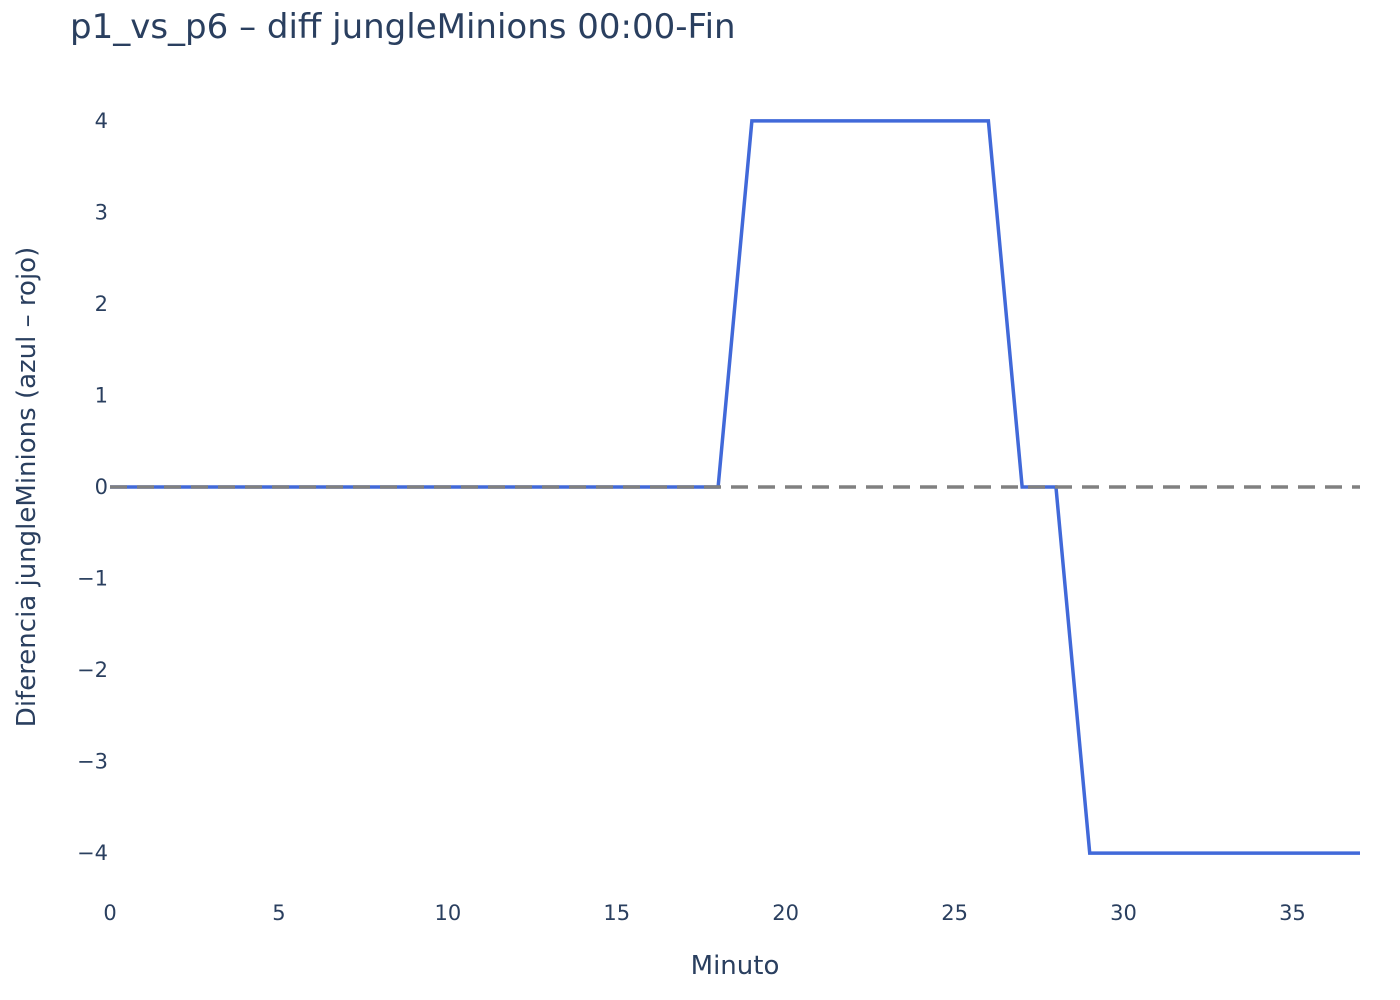 Image resolution: width=1400 pixels, height=1000 pixels. Describe the element at coordinates (92, 670) in the screenshot. I see `y-tick-label: −2` at that location.